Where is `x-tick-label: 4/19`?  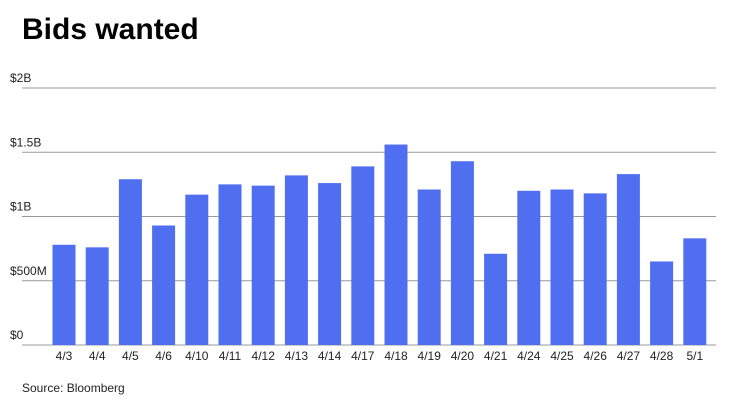
x-tick-label: 4/19 is located at coordinates (430, 356).